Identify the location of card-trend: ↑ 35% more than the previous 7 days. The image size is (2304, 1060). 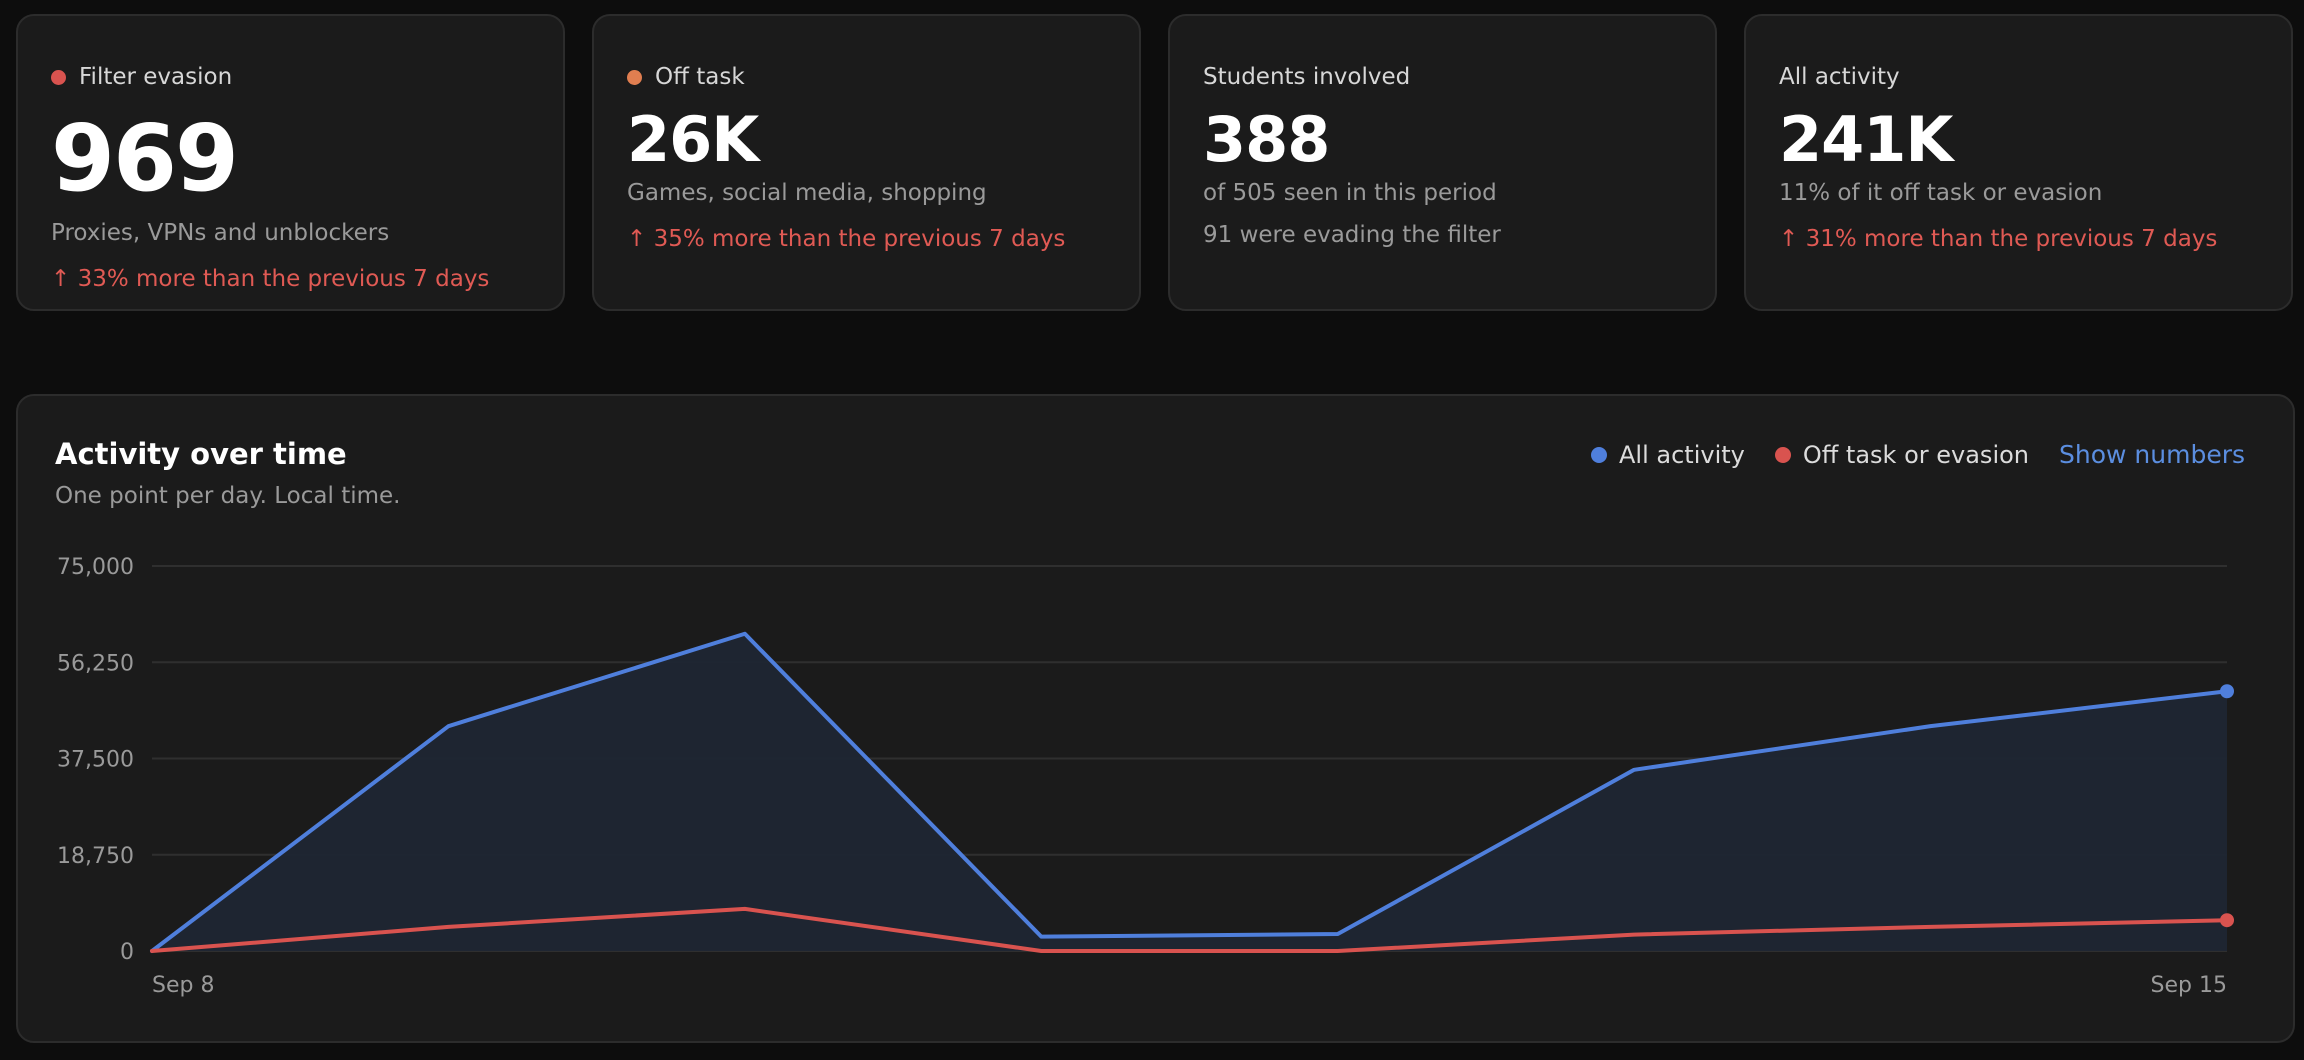
(846, 239).